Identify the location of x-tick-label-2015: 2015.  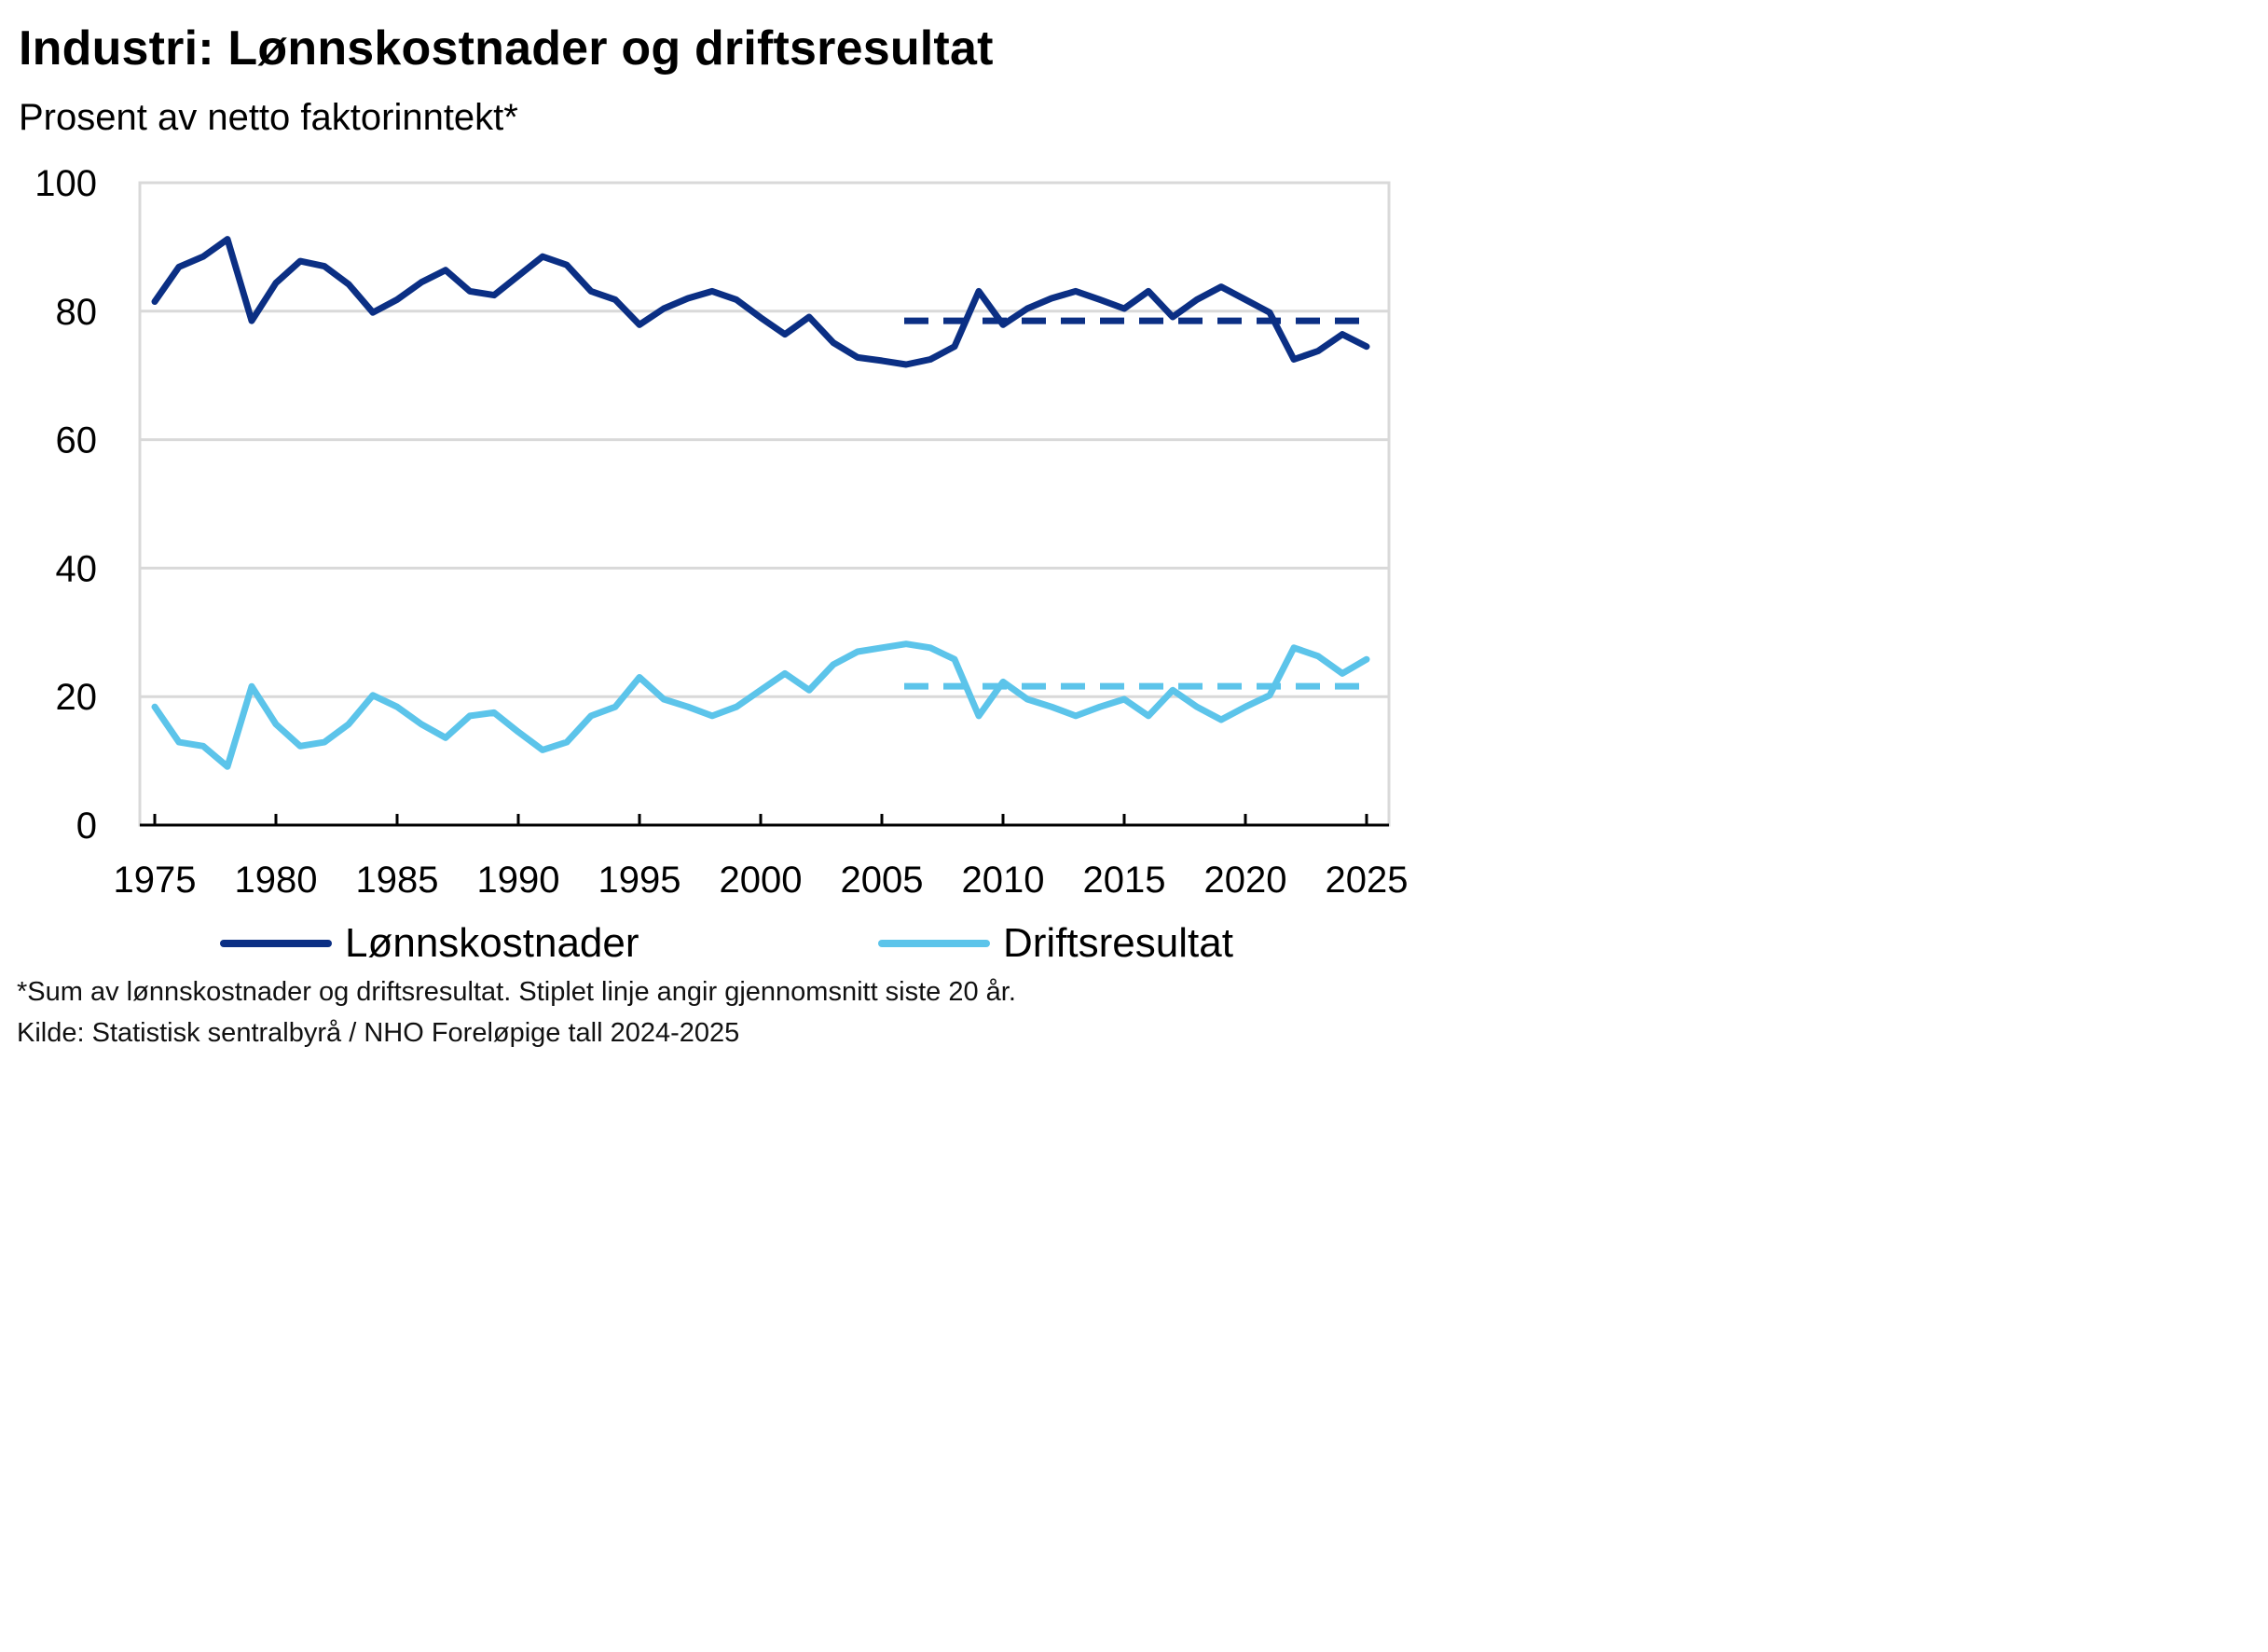
(1124, 880).